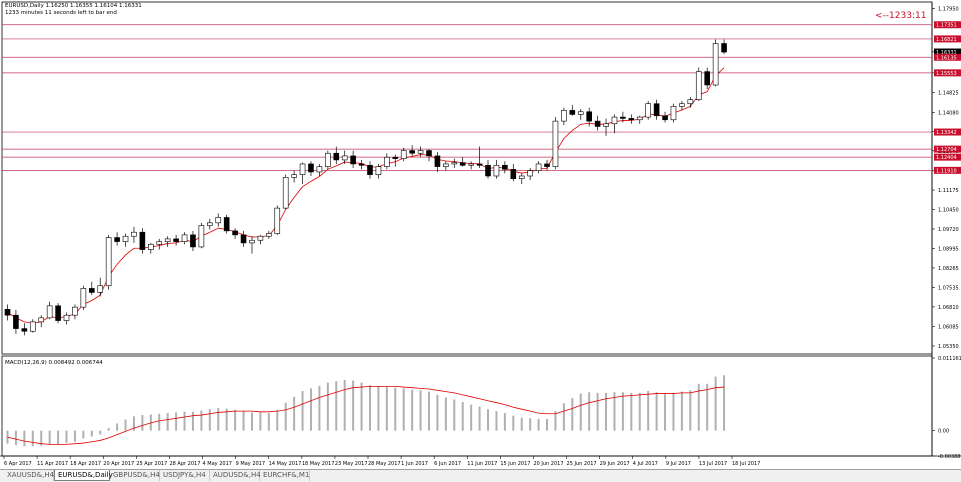 The height and width of the screenshot is (482, 961). What do you see at coordinates (946, 74) in the screenshot?
I see `price-tag-label: 1.15553` at bounding box center [946, 74].